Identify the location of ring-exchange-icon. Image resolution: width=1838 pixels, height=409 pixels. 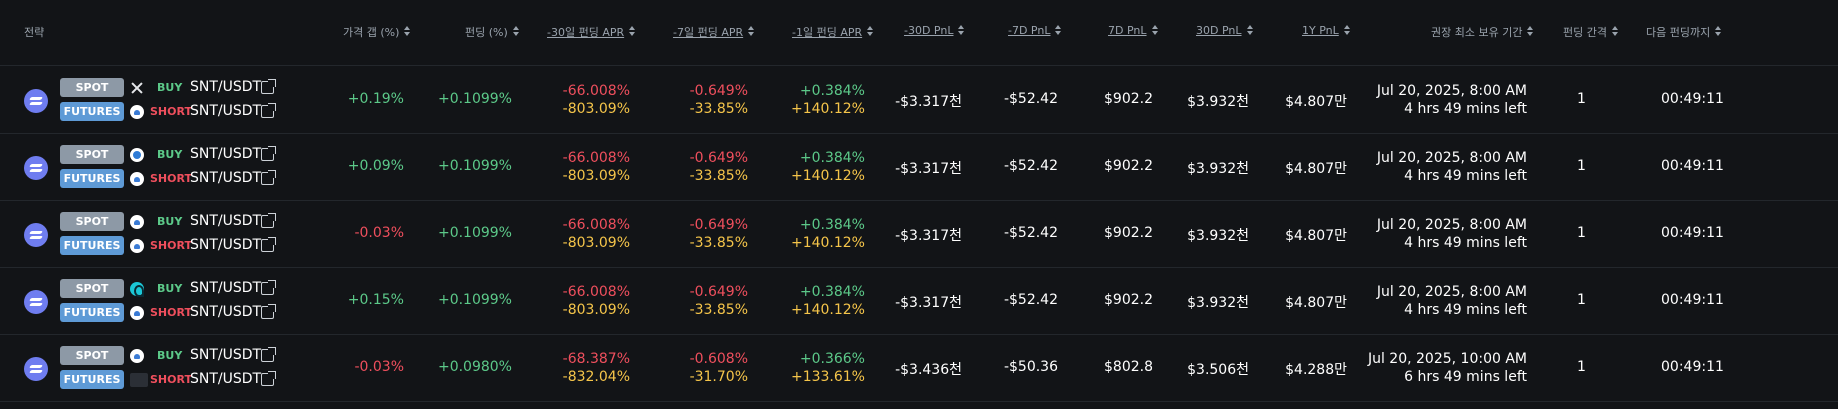
(137, 155).